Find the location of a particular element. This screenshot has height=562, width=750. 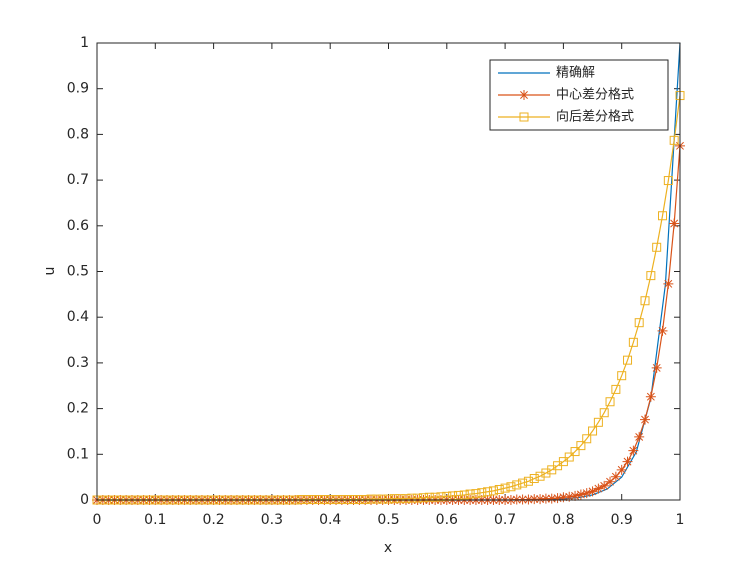

x-tick-label: 1 is located at coordinates (680, 520).